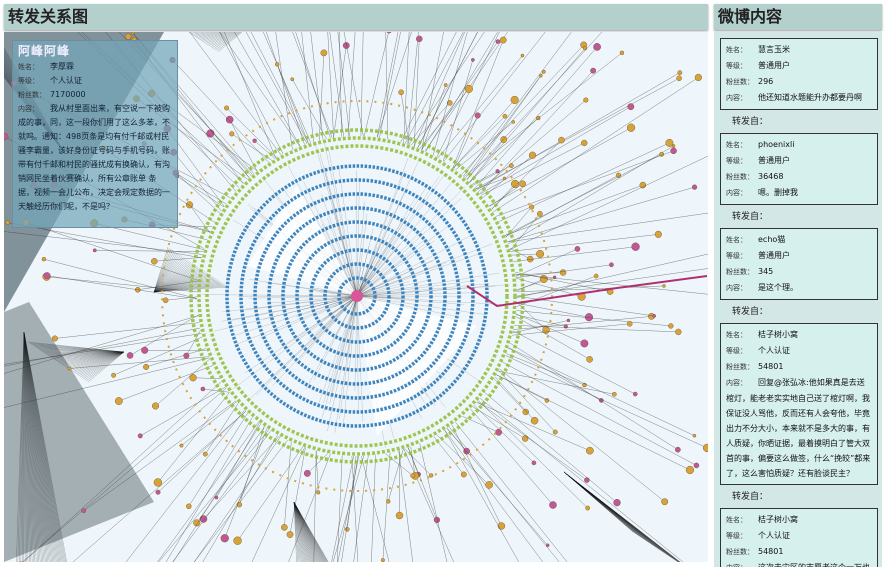  I want to click on post-card: 姓名： 慧言玉米 等级： 普通用户 粉丝数： 296 内容： 他还知道水题能升办都要丹啊, so click(799, 74).